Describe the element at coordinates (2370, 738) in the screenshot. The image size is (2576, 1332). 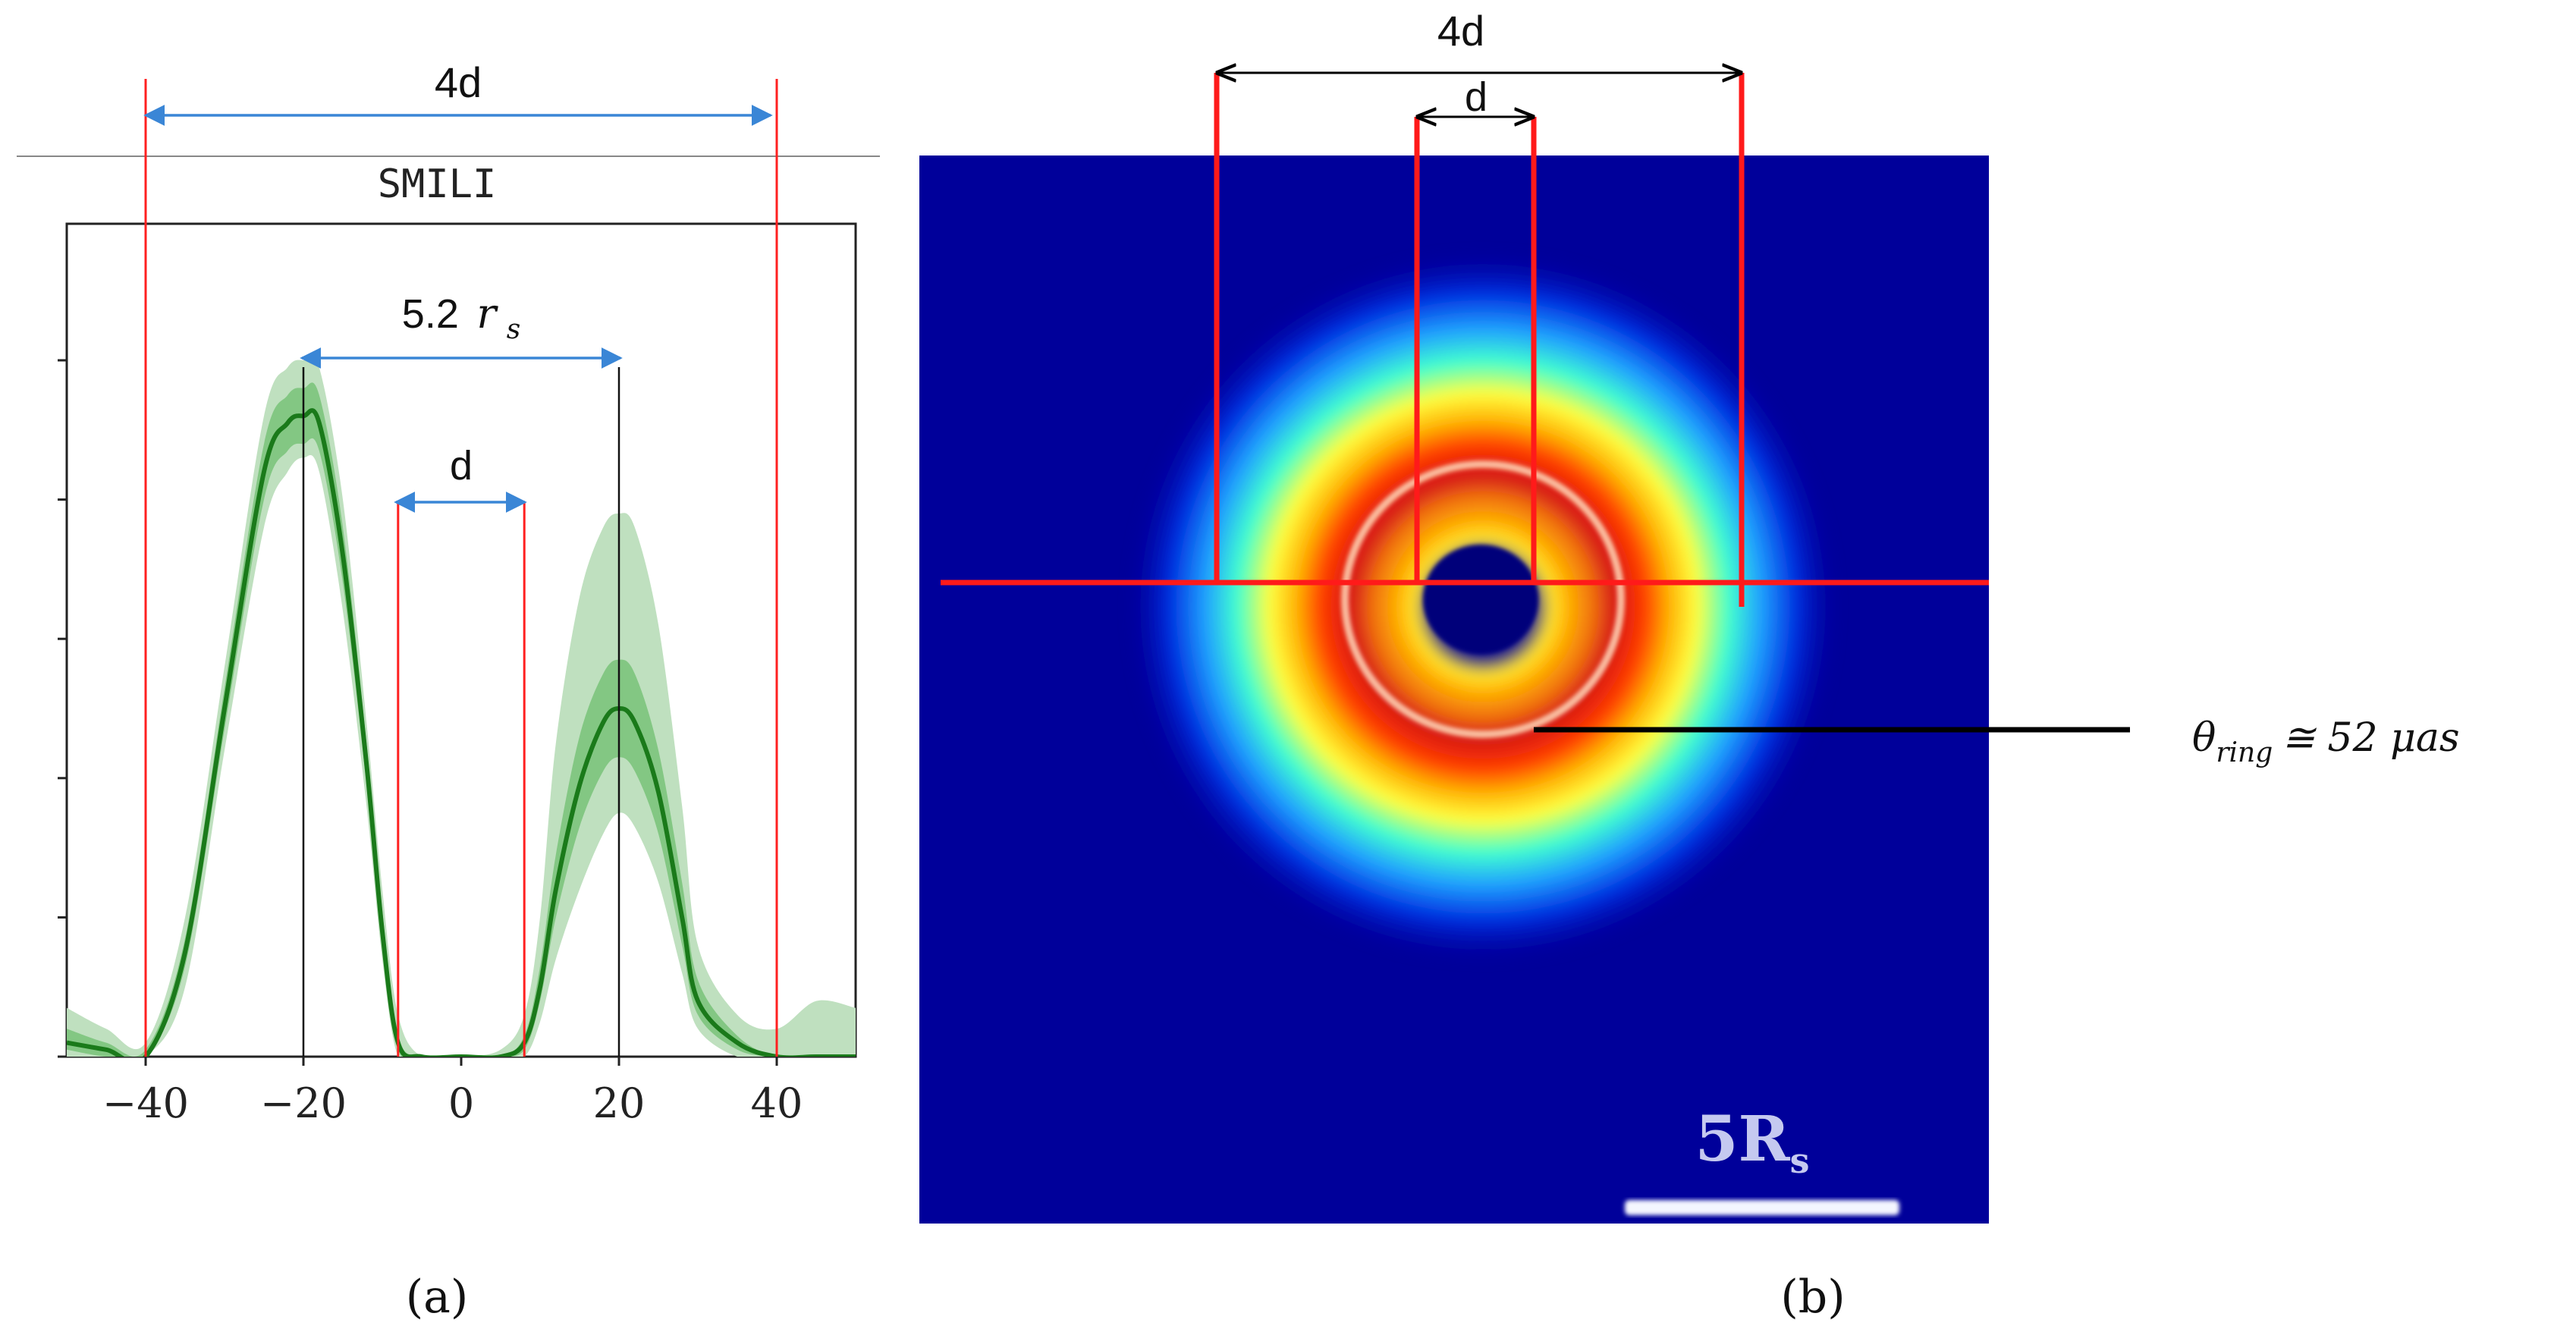
I see `theta-value: ≅ 52 μas` at that location.